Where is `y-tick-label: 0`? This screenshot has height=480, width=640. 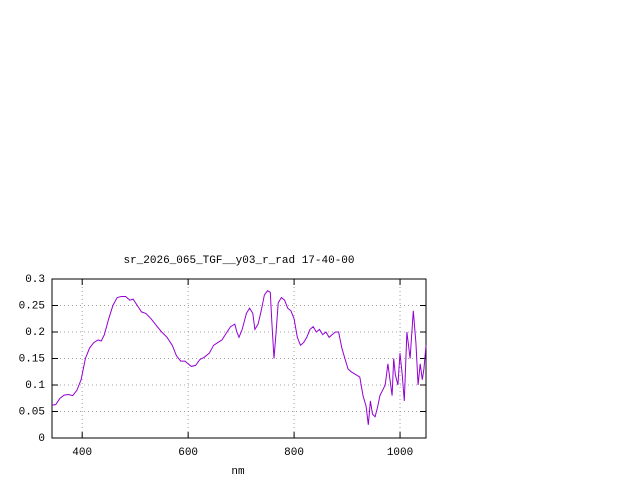 y-tick-label: 0 is located at coordinates (41, 439).